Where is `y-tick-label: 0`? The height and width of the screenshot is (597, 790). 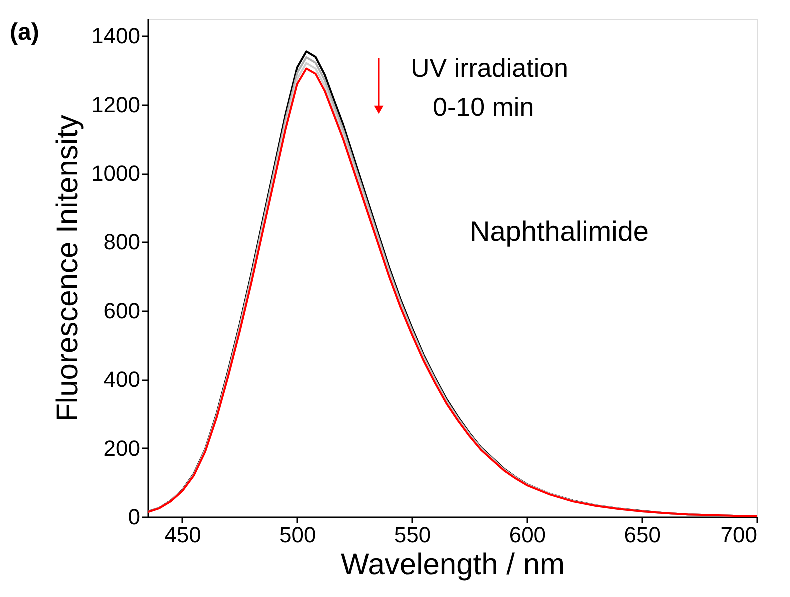
y-tick-label: 0 is located at coordinates (134, 517).